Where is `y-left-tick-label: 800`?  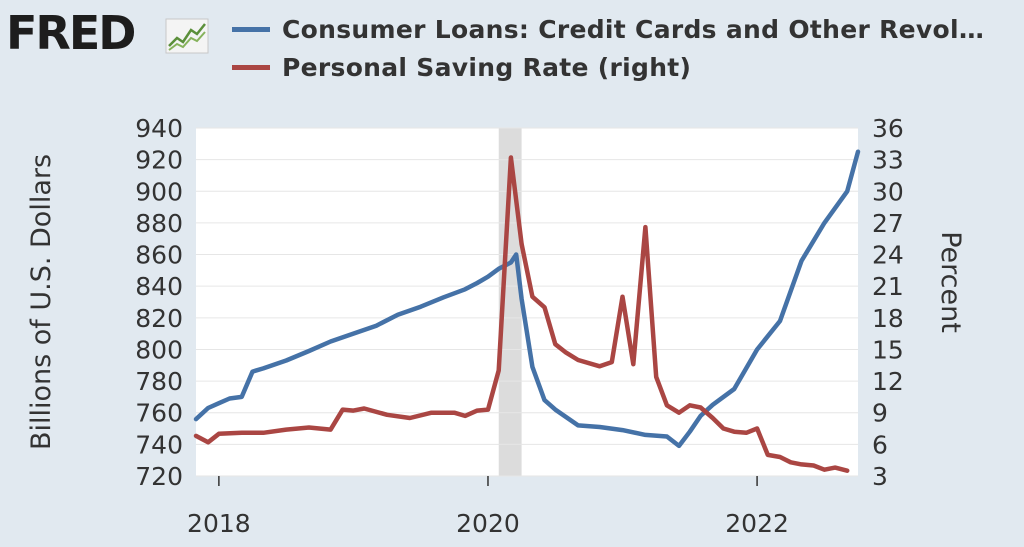 y-left-tick-label: 800 is located at coordinates (159, 349).